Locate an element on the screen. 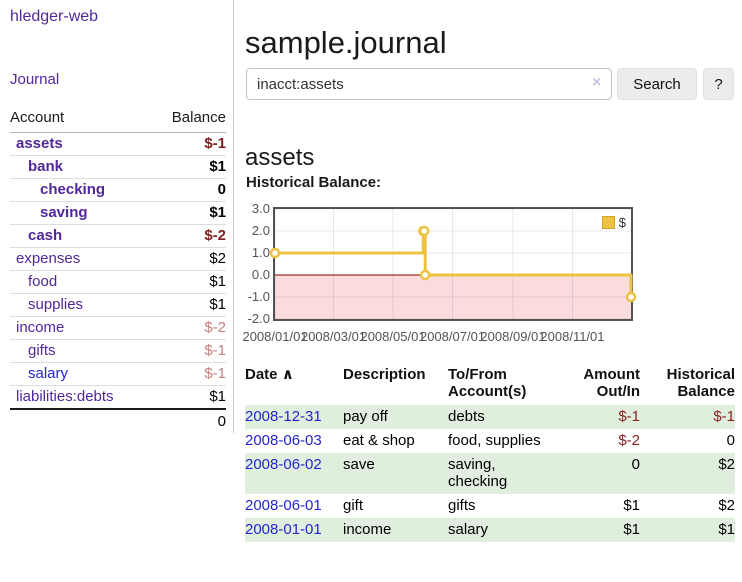 This screenshot has width=742, height=582. account-link: bank is located at coordinates (46, 166).